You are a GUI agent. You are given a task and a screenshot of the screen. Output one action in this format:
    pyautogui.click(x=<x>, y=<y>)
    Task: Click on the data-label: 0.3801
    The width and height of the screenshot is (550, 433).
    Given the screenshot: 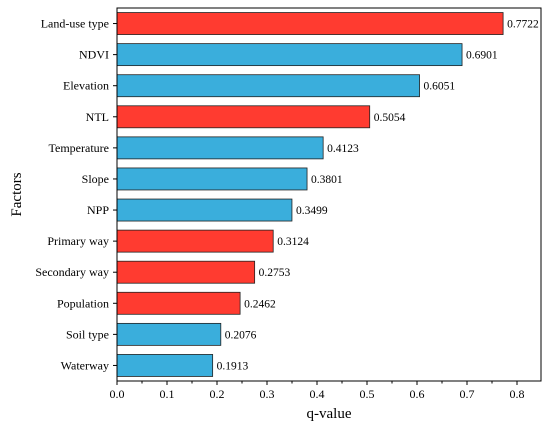 What is the action you would take?
    pyautogui.click(x=327, y=180)
    